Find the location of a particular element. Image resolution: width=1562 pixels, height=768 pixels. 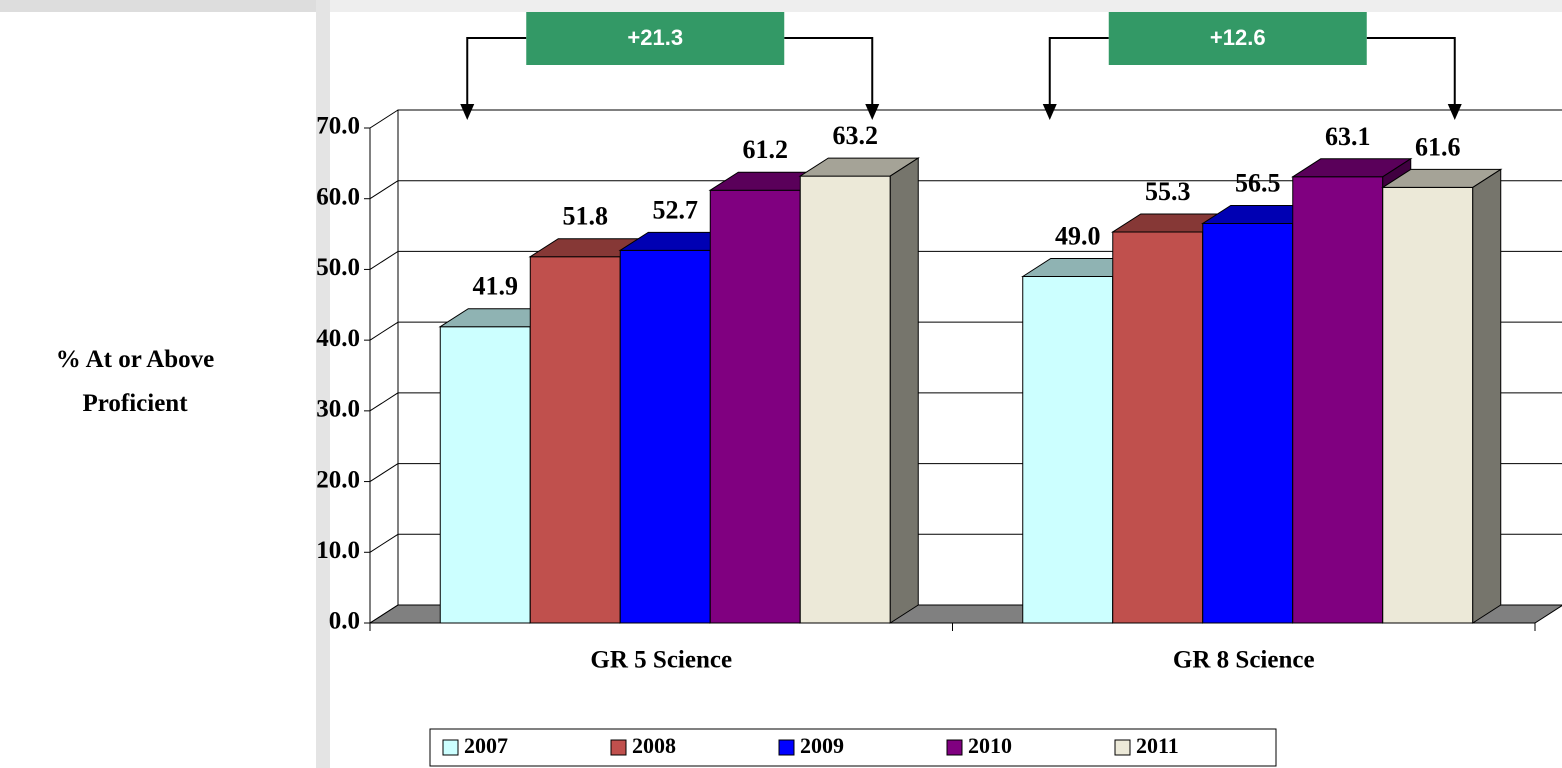

y-tick-label: 60.0 is located at coordinates (338, 196).